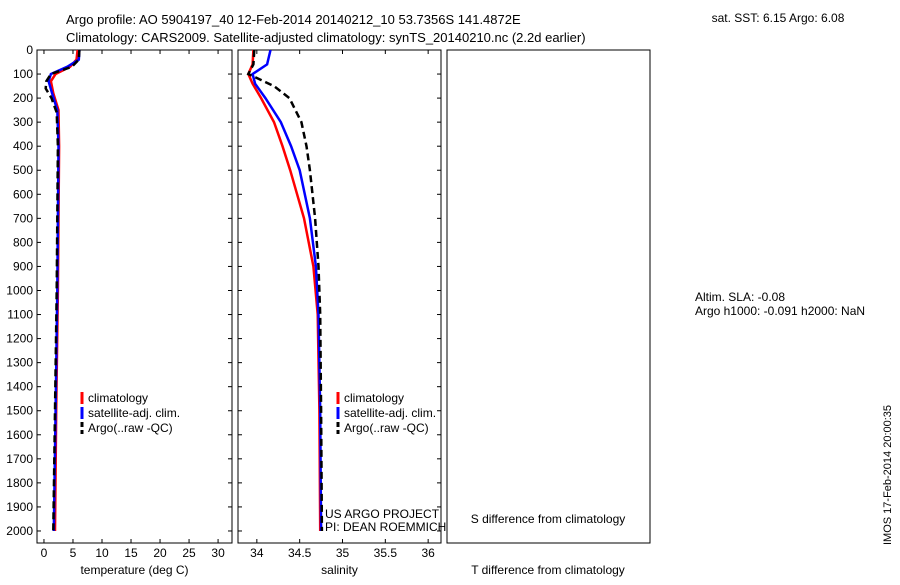 The image size is (900, 585). I want to click on sla-map-title-line-1: Altim. SLA: -0.08, so click(740, 297).